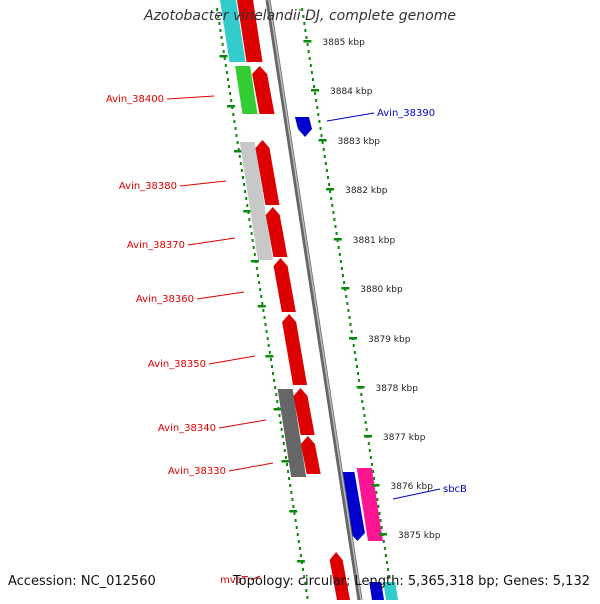 Image resolution: width=600 pixels, height=604 pixels. What do you see at coordinates (250, 31) in the screenshot?
I see `gene-red-top` at bounding box center [250, 31].